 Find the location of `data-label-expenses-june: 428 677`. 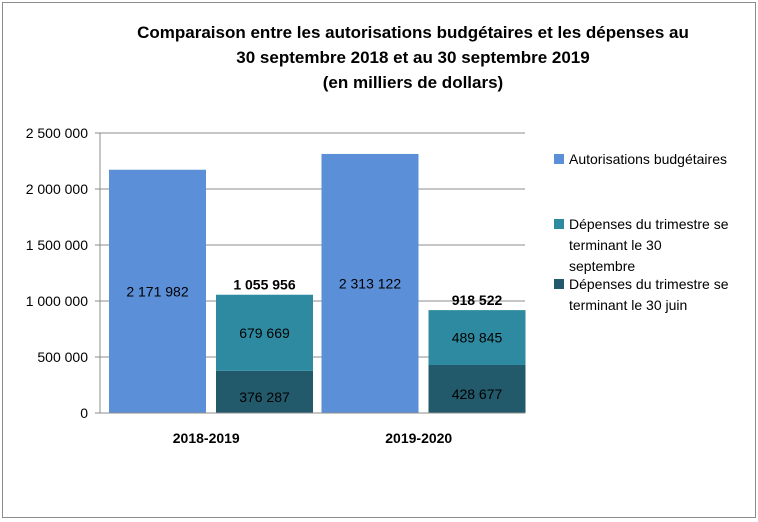

data-label-expenses-june: 428 677 is located at coordinates (477, 394).